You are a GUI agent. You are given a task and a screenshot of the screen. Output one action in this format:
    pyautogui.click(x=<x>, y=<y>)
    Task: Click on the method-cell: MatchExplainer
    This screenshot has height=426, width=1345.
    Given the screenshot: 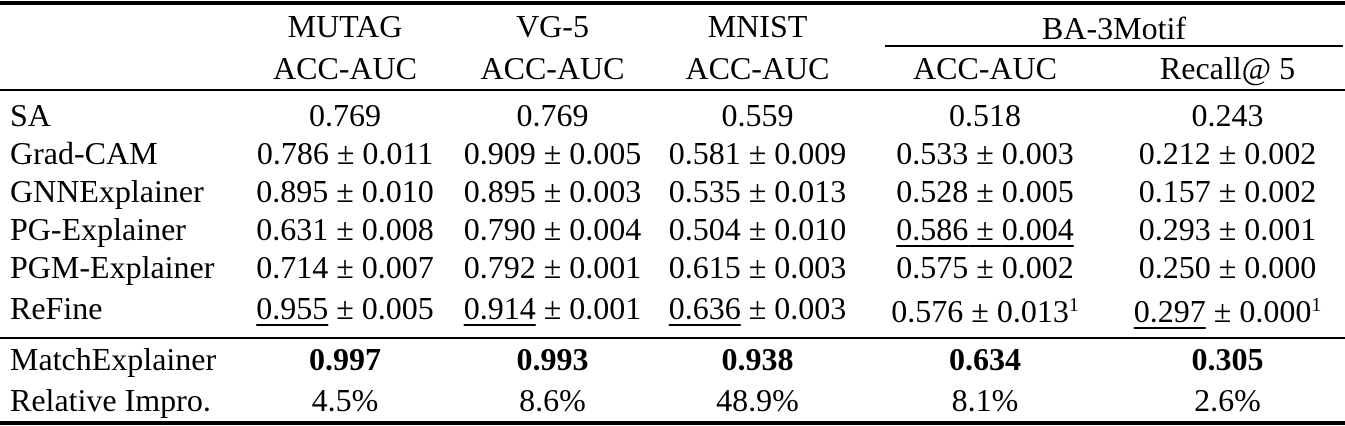 What is the action you would take?
    pyautogui.click(x=113, y=358)
    